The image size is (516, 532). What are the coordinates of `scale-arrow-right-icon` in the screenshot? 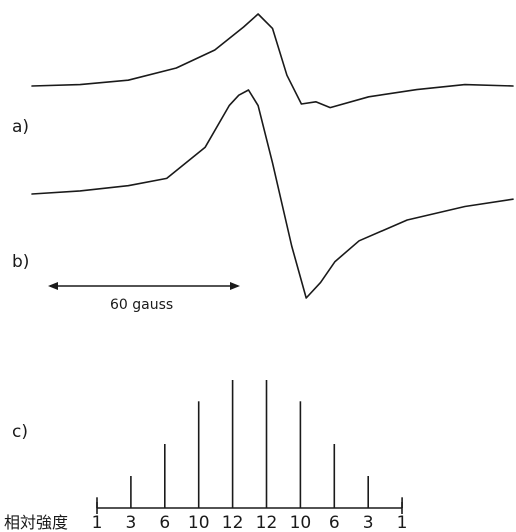 It's located at (235, 286).